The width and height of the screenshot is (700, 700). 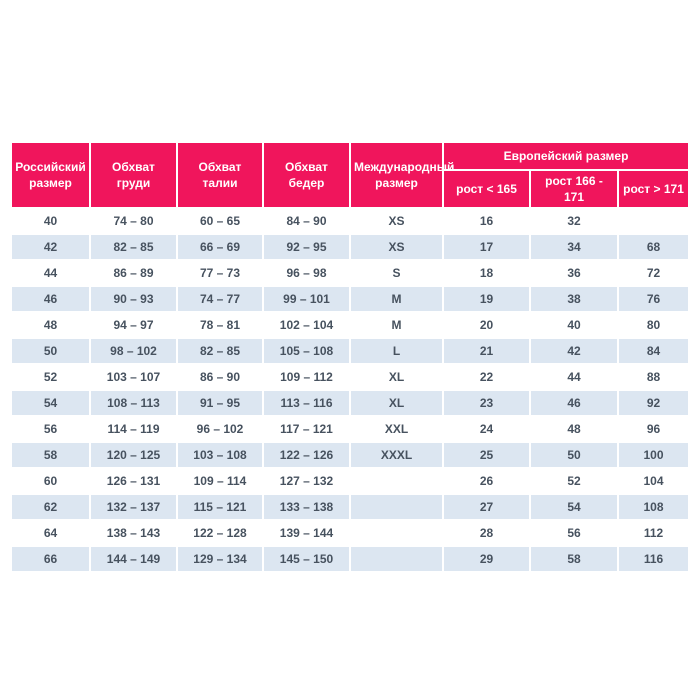 I want to click on cell-hips: 139 – 144, so click(x=306, y=533).